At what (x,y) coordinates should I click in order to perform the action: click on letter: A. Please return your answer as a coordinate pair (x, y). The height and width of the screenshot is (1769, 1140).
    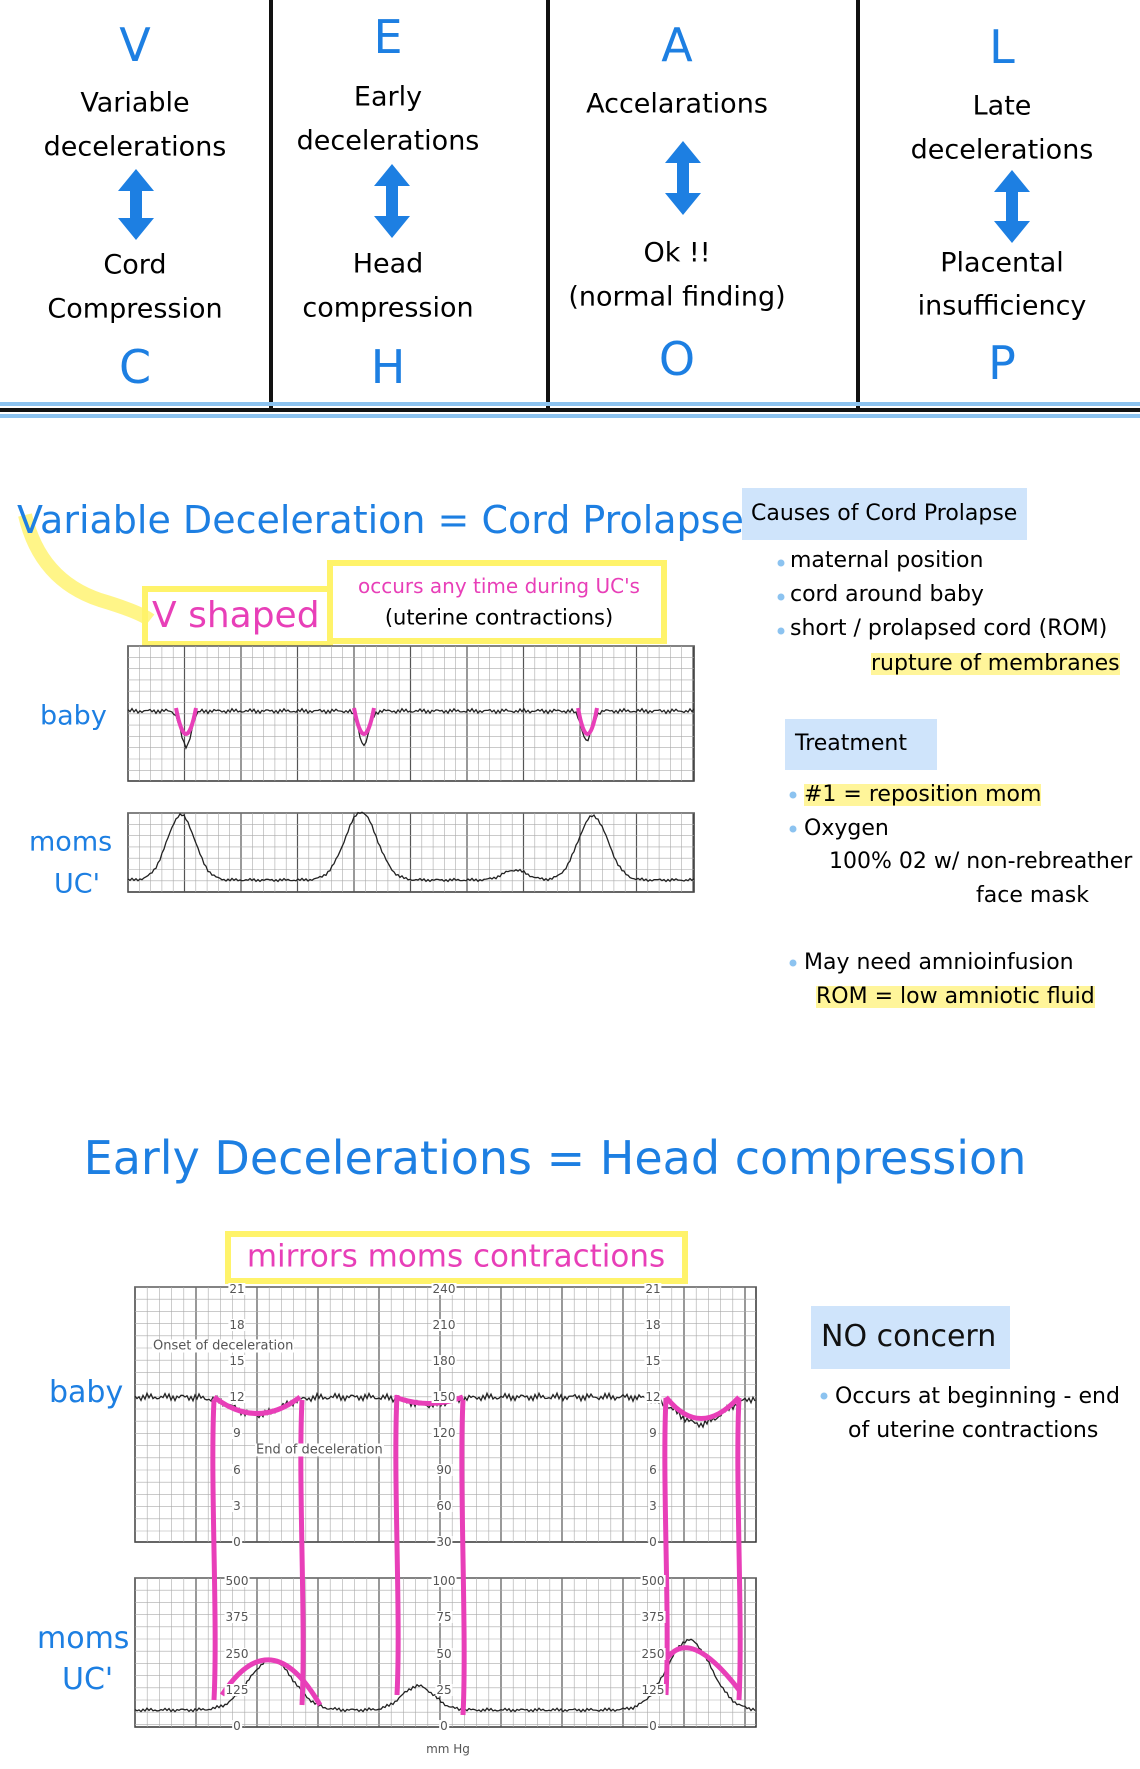
    Looking at the image, I should click on (677, 45).